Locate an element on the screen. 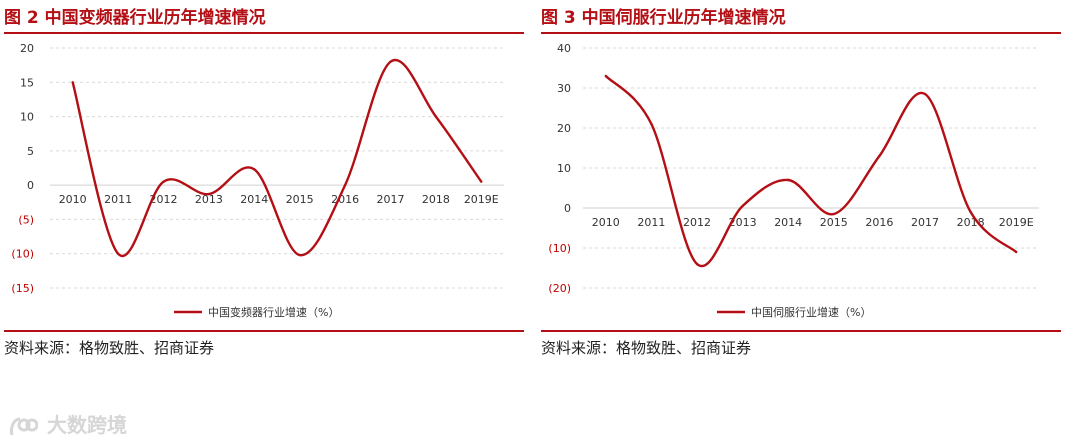 This screenshot has width=1080, height=446. y-tick-label: (5) is located at coordinates (26, 219).